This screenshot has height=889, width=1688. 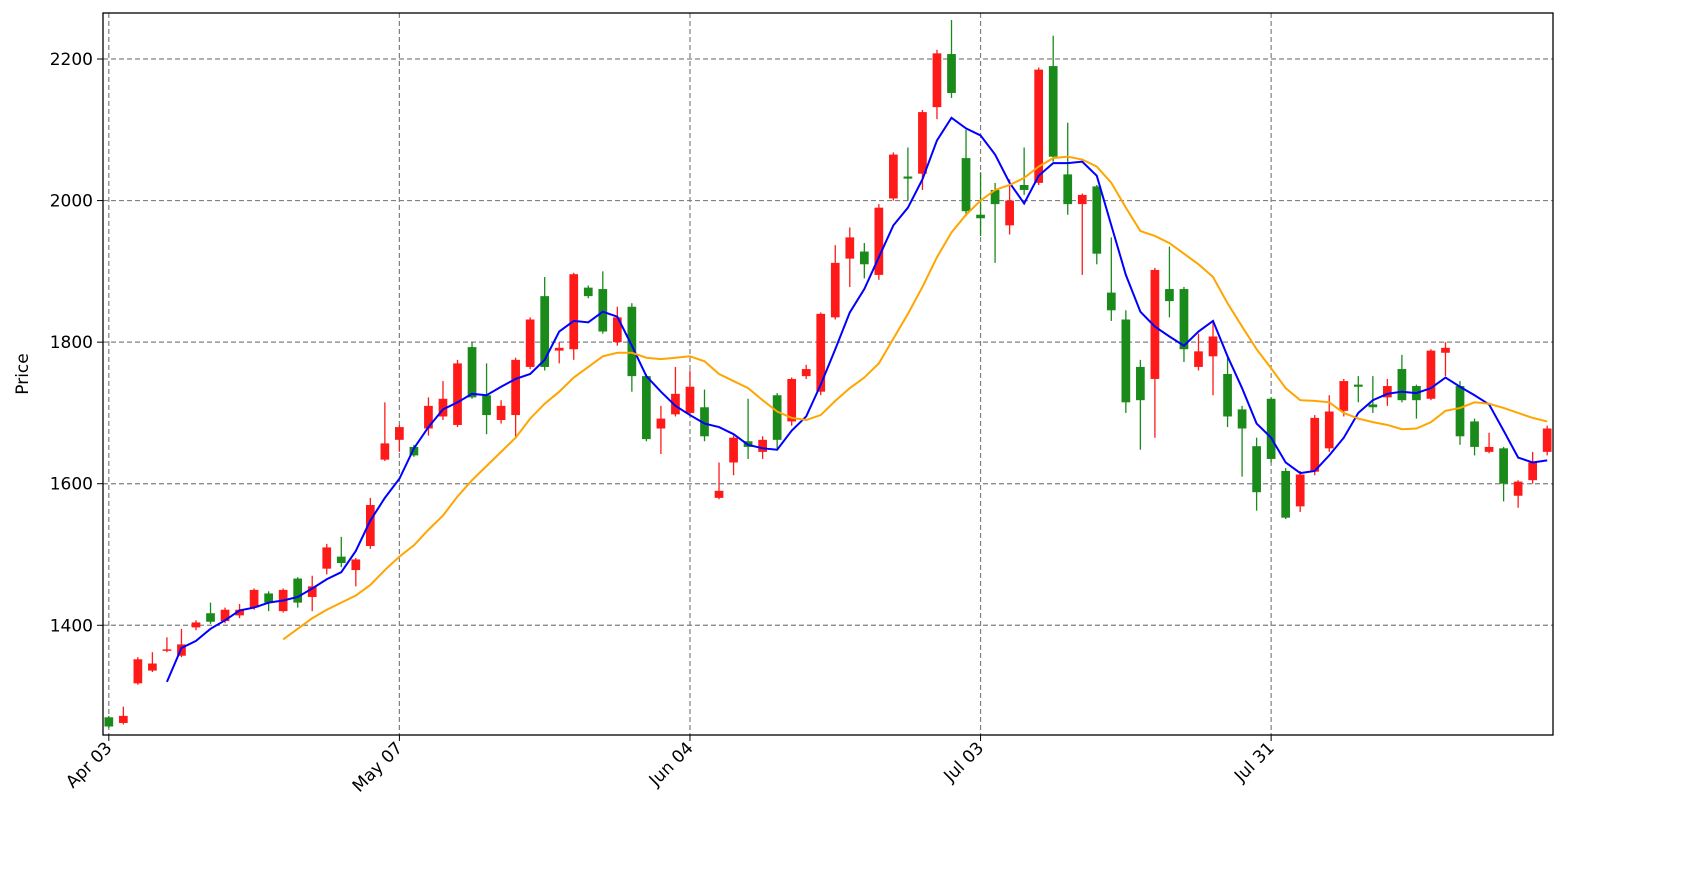 What do you see at coordinates (23, 373) in the screenshot?
I see `y-axis-label: Price` at bounding box center [23, 373].